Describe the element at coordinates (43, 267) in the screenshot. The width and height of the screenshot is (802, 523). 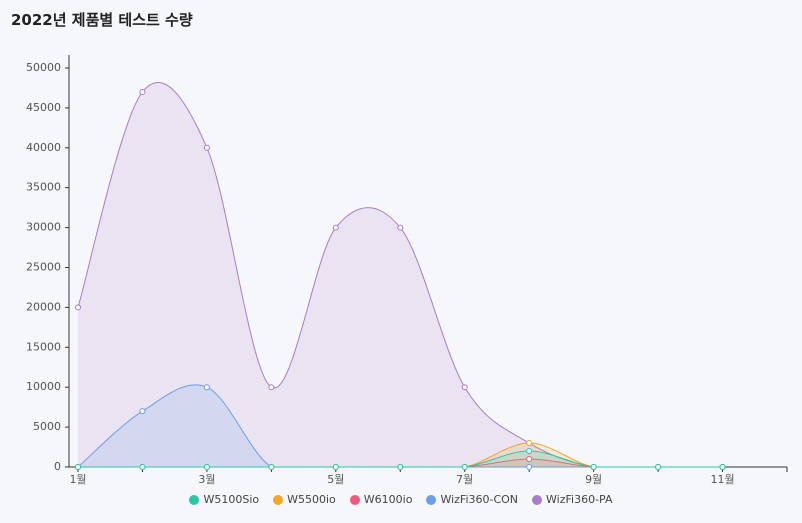
I see `y-tick-label: 25000` at that location.